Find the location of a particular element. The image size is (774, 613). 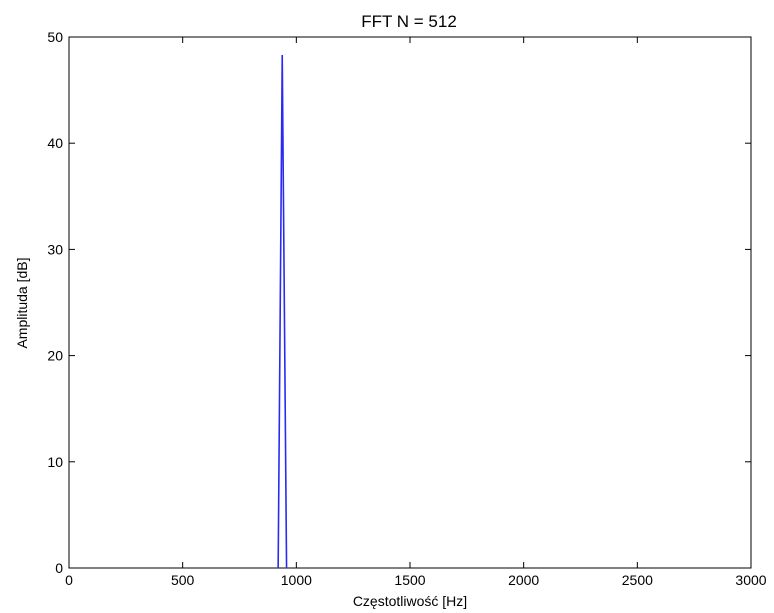

x-tick-label: 500 is located at coordinates (183, 580).